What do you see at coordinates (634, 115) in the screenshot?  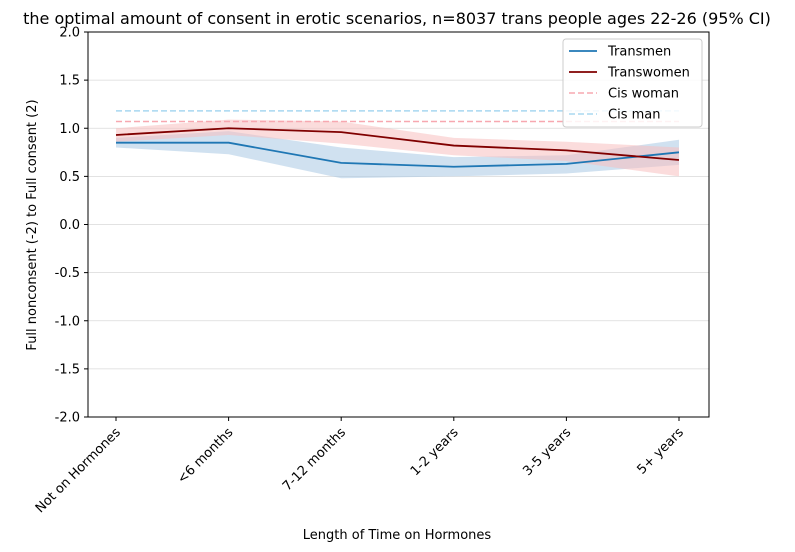 I see `legend-label: Cis man` at bounding box center [634, 115].